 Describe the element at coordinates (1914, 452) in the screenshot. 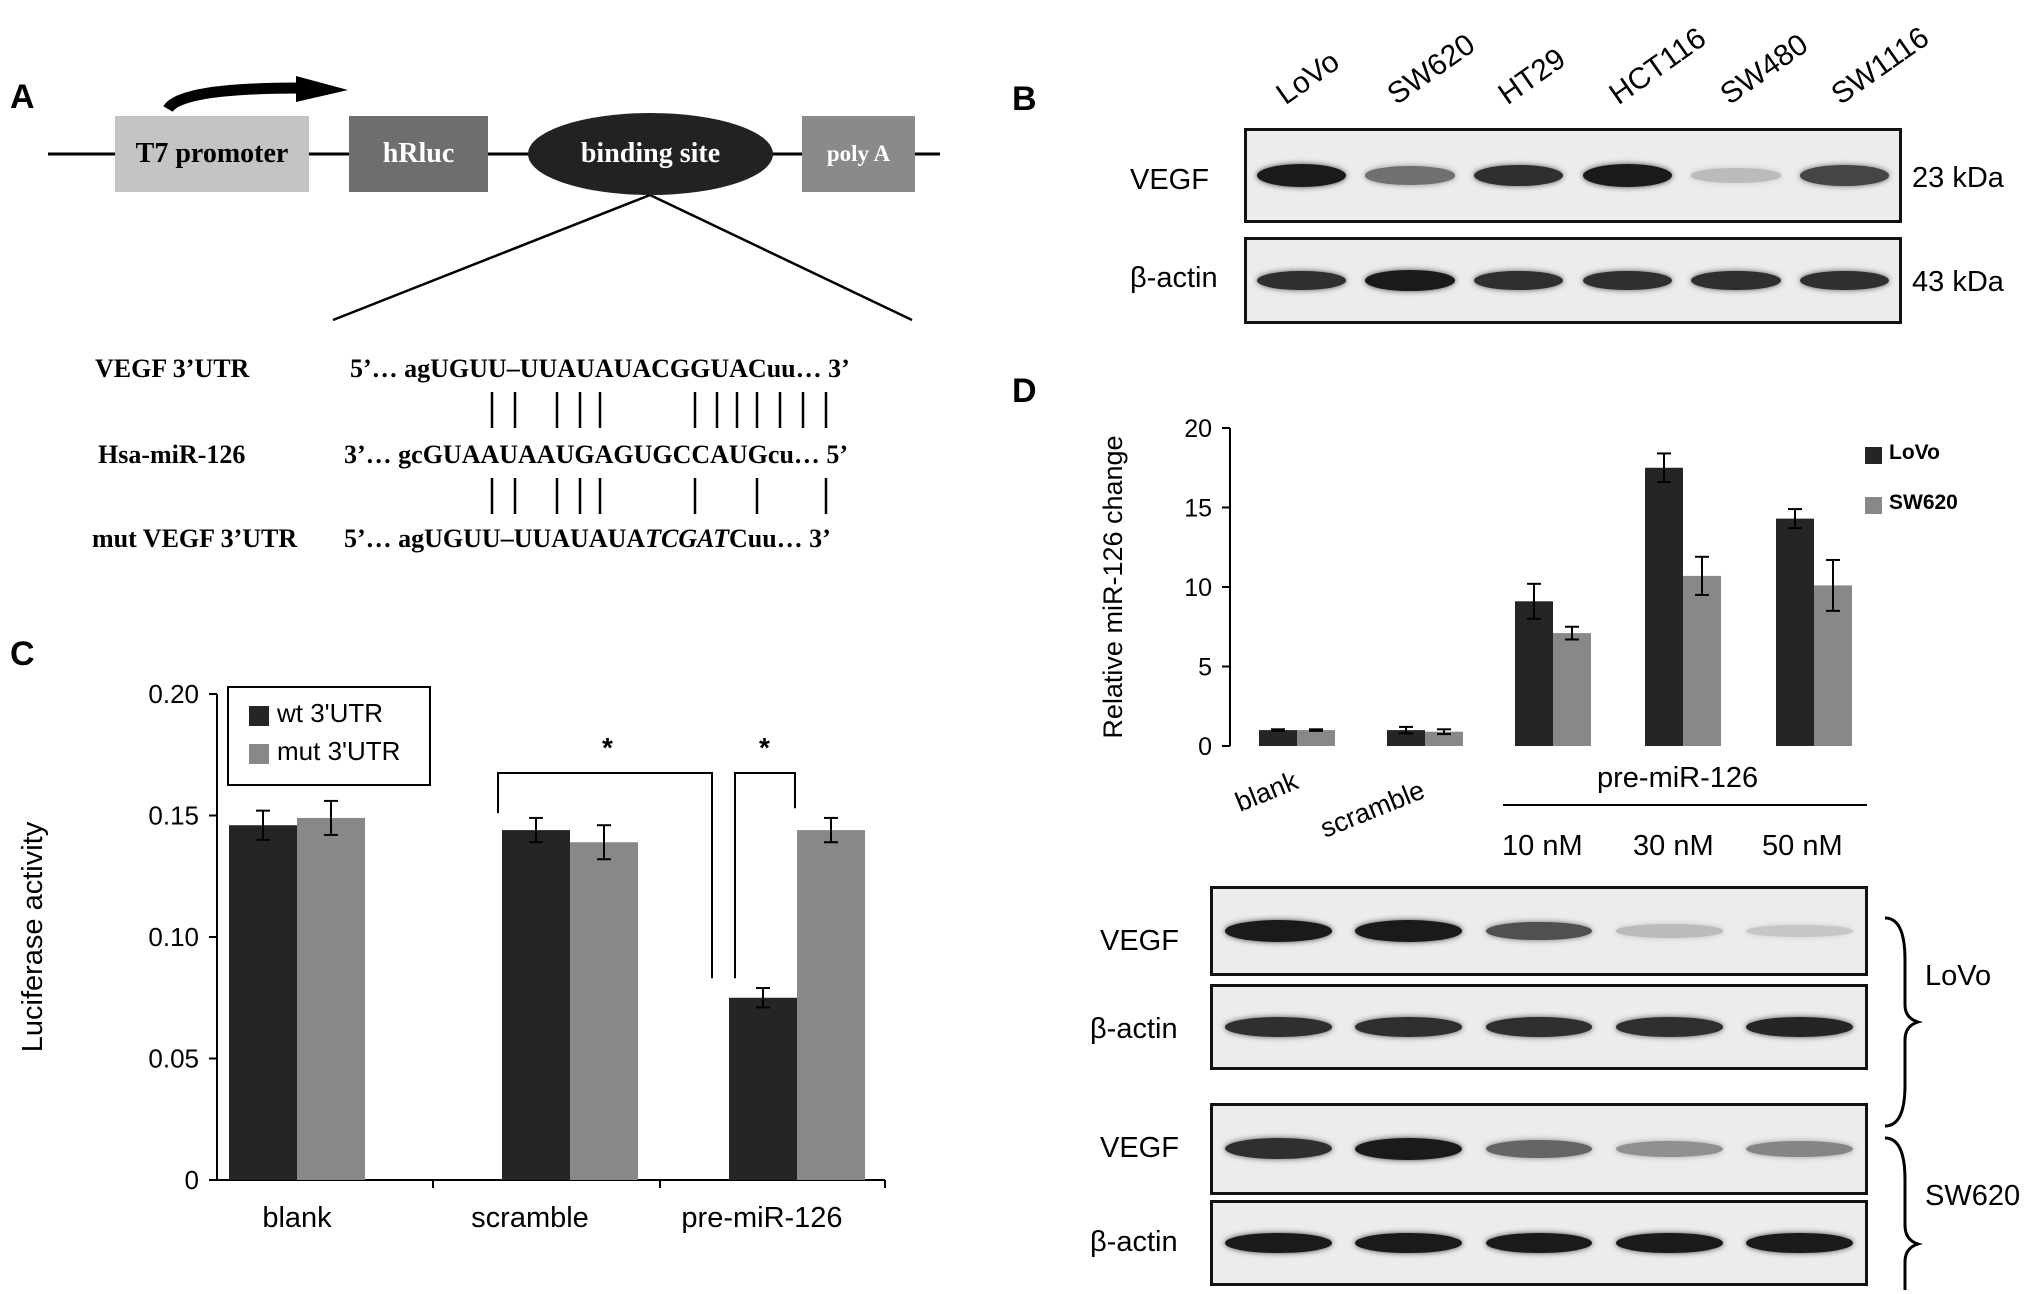

I see `legend-label-lovo: LoVo` at that location.